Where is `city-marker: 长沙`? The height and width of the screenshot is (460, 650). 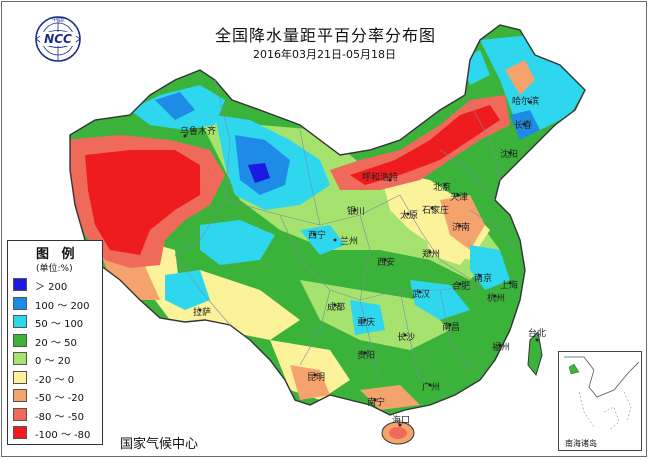
city-marker: 长沙 is located at coordinates (406, 337).